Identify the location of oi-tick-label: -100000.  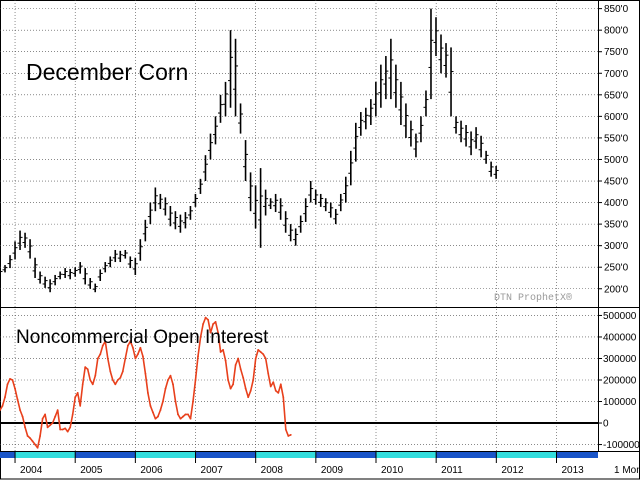
(621, 445).